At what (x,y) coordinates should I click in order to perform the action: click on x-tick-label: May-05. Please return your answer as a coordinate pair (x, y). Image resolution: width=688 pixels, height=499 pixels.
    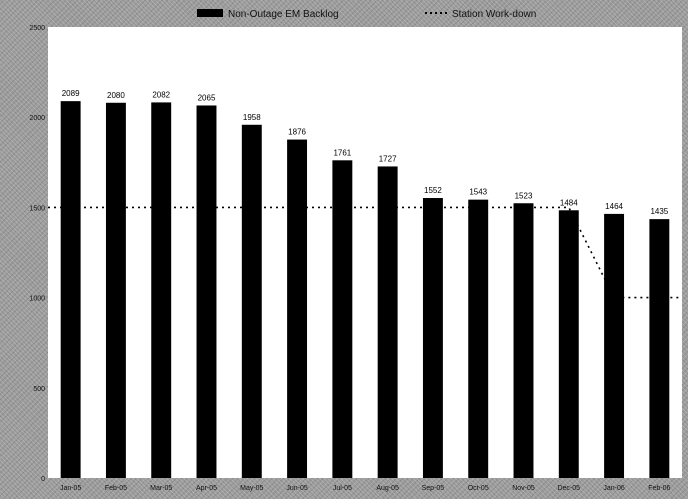
    Looking at the image, I should click on (251, 488).